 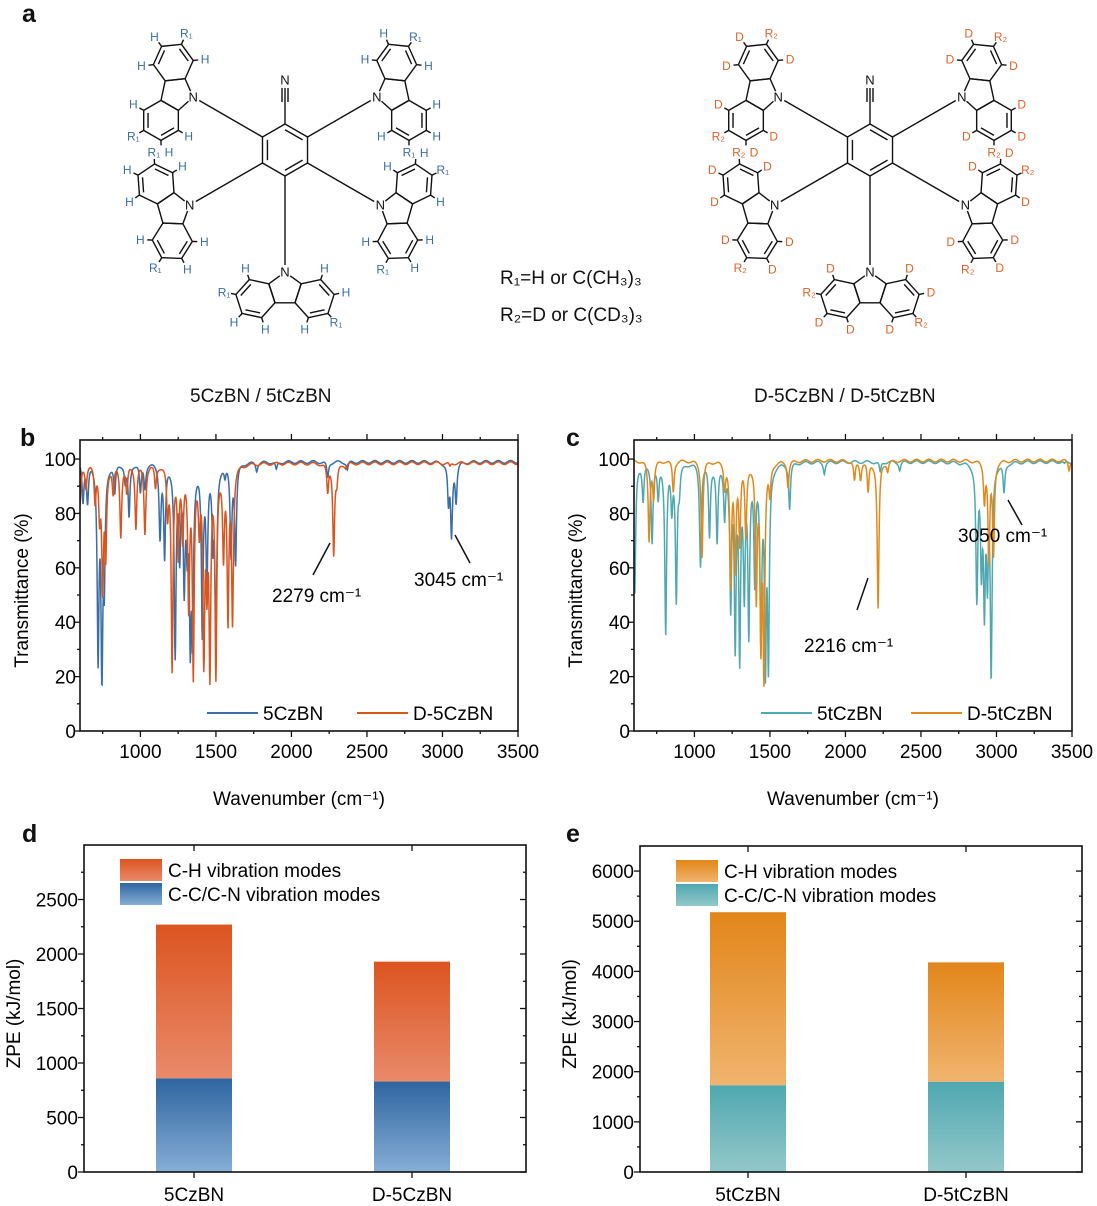 What do you see at coordinates (65, 678) in the screenshot?
I see `y-tick-label: 20` at bounding box center [65, 678].